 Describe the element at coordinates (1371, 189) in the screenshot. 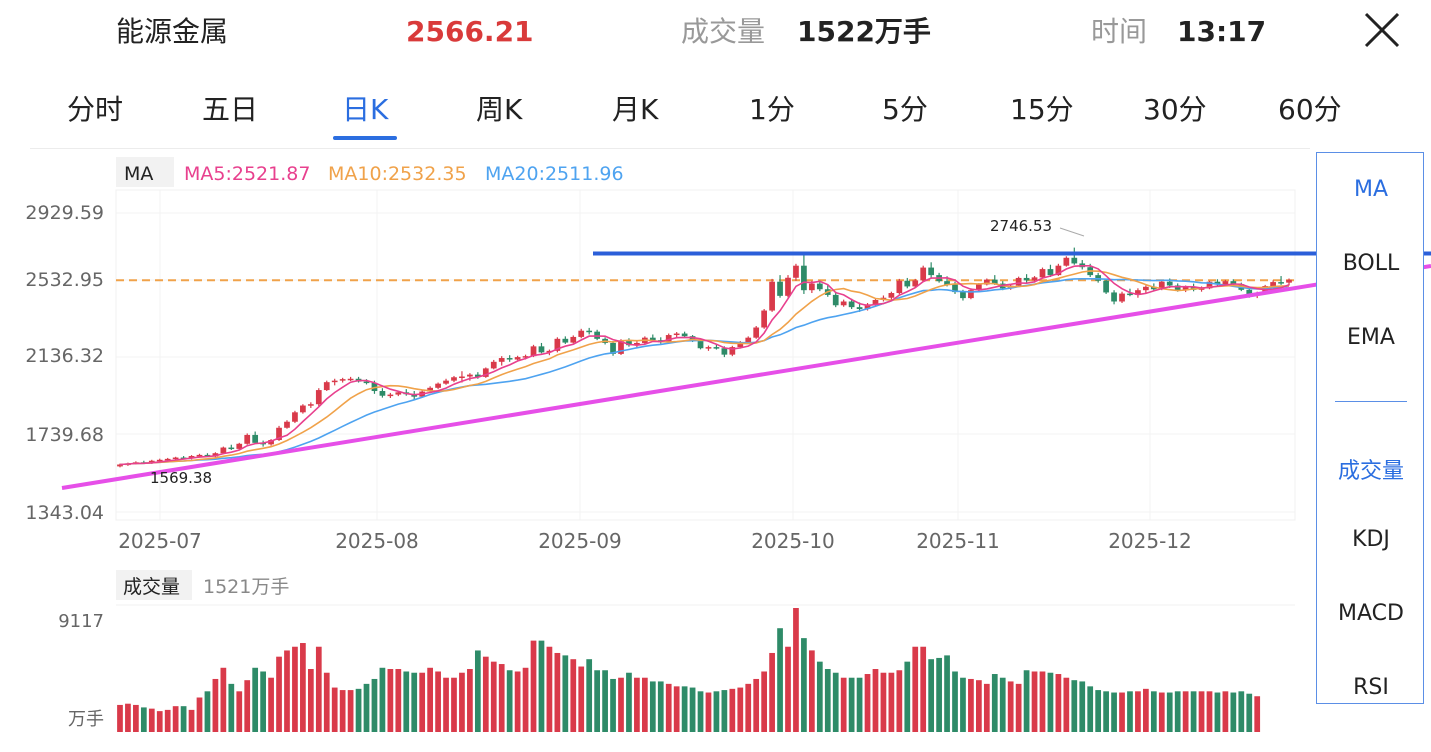

I see `indicator-ma: MA` at that location.